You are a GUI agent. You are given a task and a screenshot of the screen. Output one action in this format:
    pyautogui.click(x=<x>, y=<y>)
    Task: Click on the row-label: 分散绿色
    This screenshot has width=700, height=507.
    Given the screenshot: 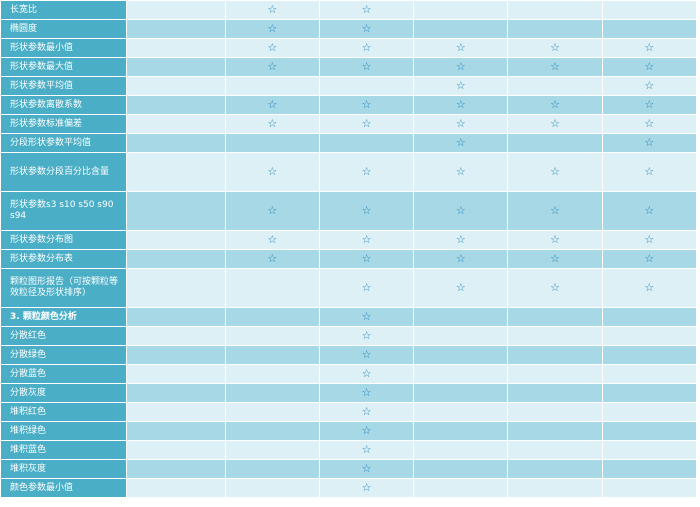 What is the action you would take?
    pyautogui.click(x=64, y=355)
    